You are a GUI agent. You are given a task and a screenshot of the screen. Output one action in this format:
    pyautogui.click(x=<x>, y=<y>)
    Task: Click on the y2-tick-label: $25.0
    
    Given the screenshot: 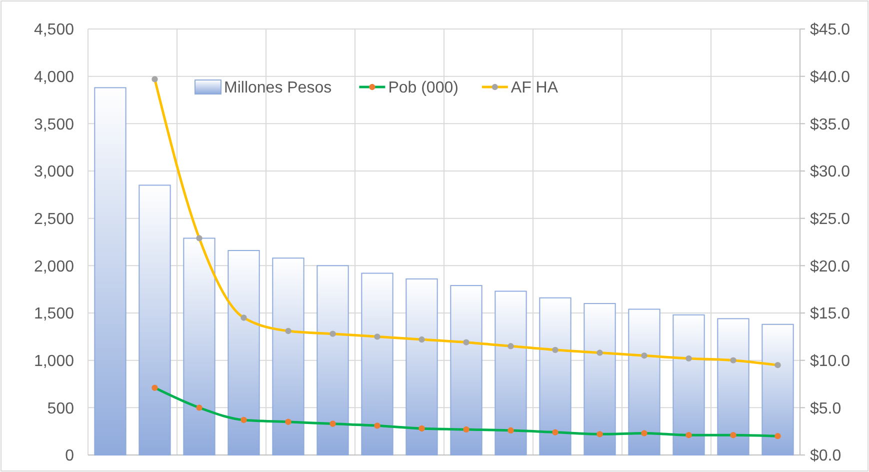 What is the action you would take?
    pyautogui.click(x=830, y=219)
    